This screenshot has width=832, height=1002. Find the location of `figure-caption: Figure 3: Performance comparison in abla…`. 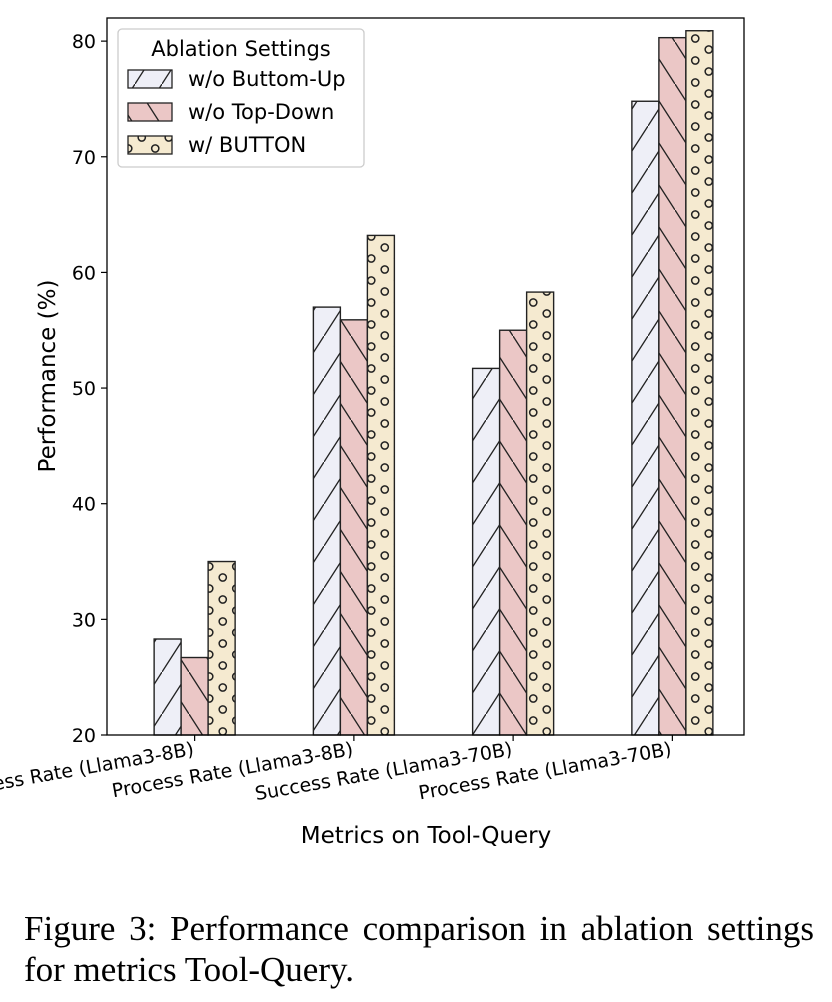

figure-caption: Figure 3: Performance comparison in abla… is located at coordinates (419, 949).